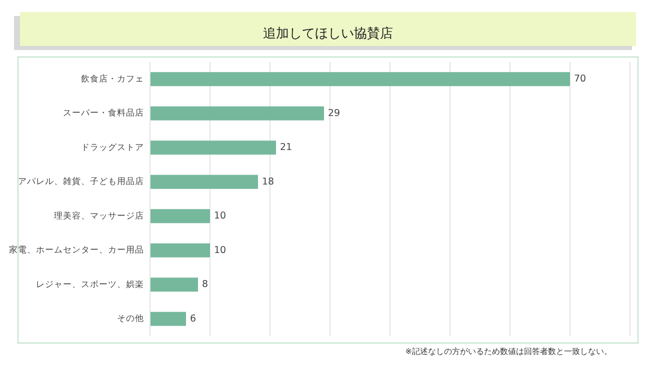 This screenshot has width=650, height=366. I want to click on data-label: 8, so click(205, 284).